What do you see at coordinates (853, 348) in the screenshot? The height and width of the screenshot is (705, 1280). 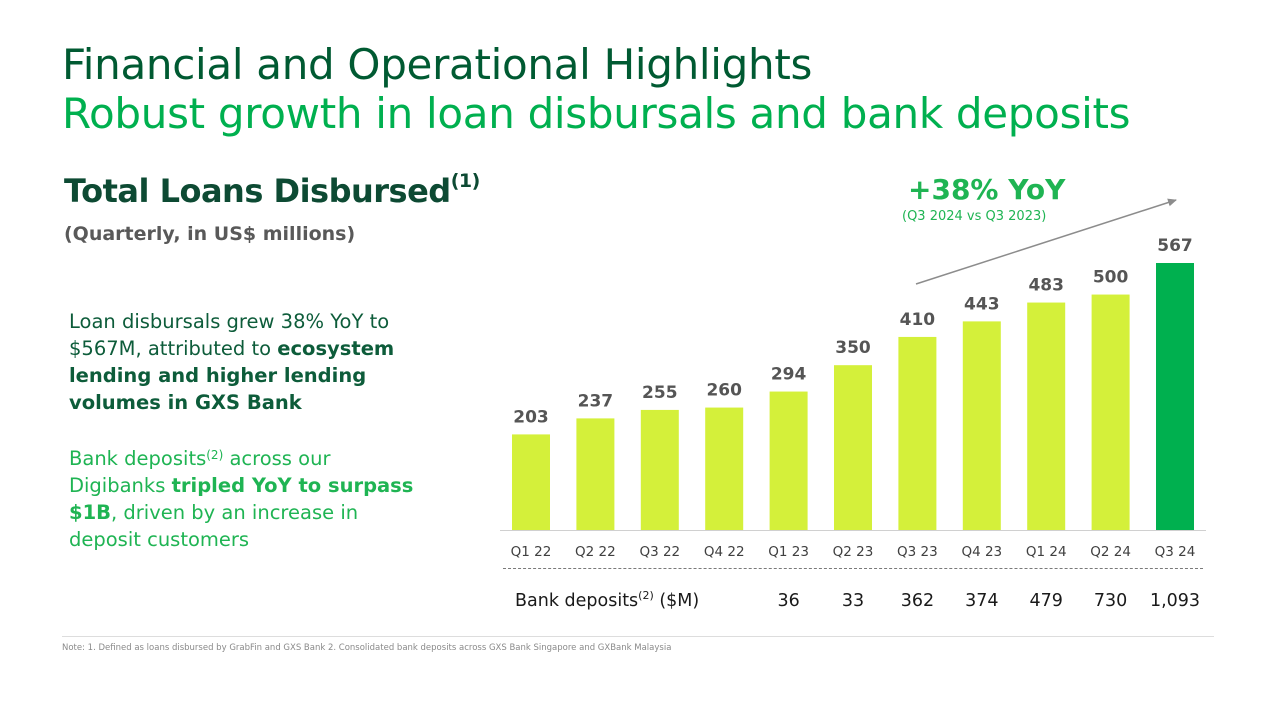 I see `bar-value-label: 350` at bounding box center [853, 348].